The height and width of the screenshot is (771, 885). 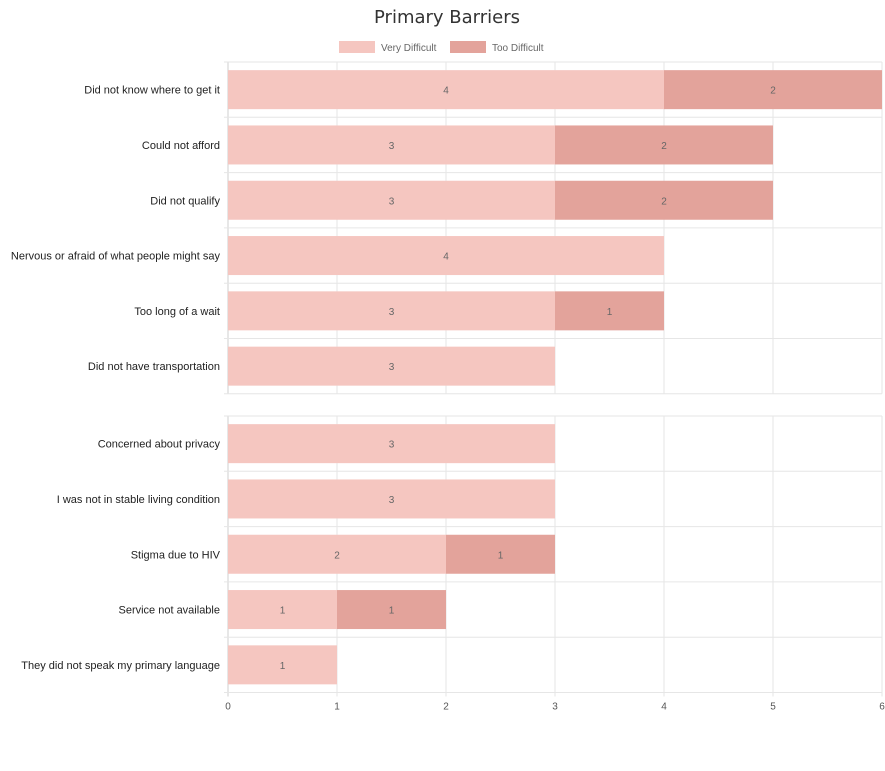 What do you see at coordinates (176, 555) in the screenshot?
I see `category-label: Stigma due to HIV` at bounding box center [176, 555].